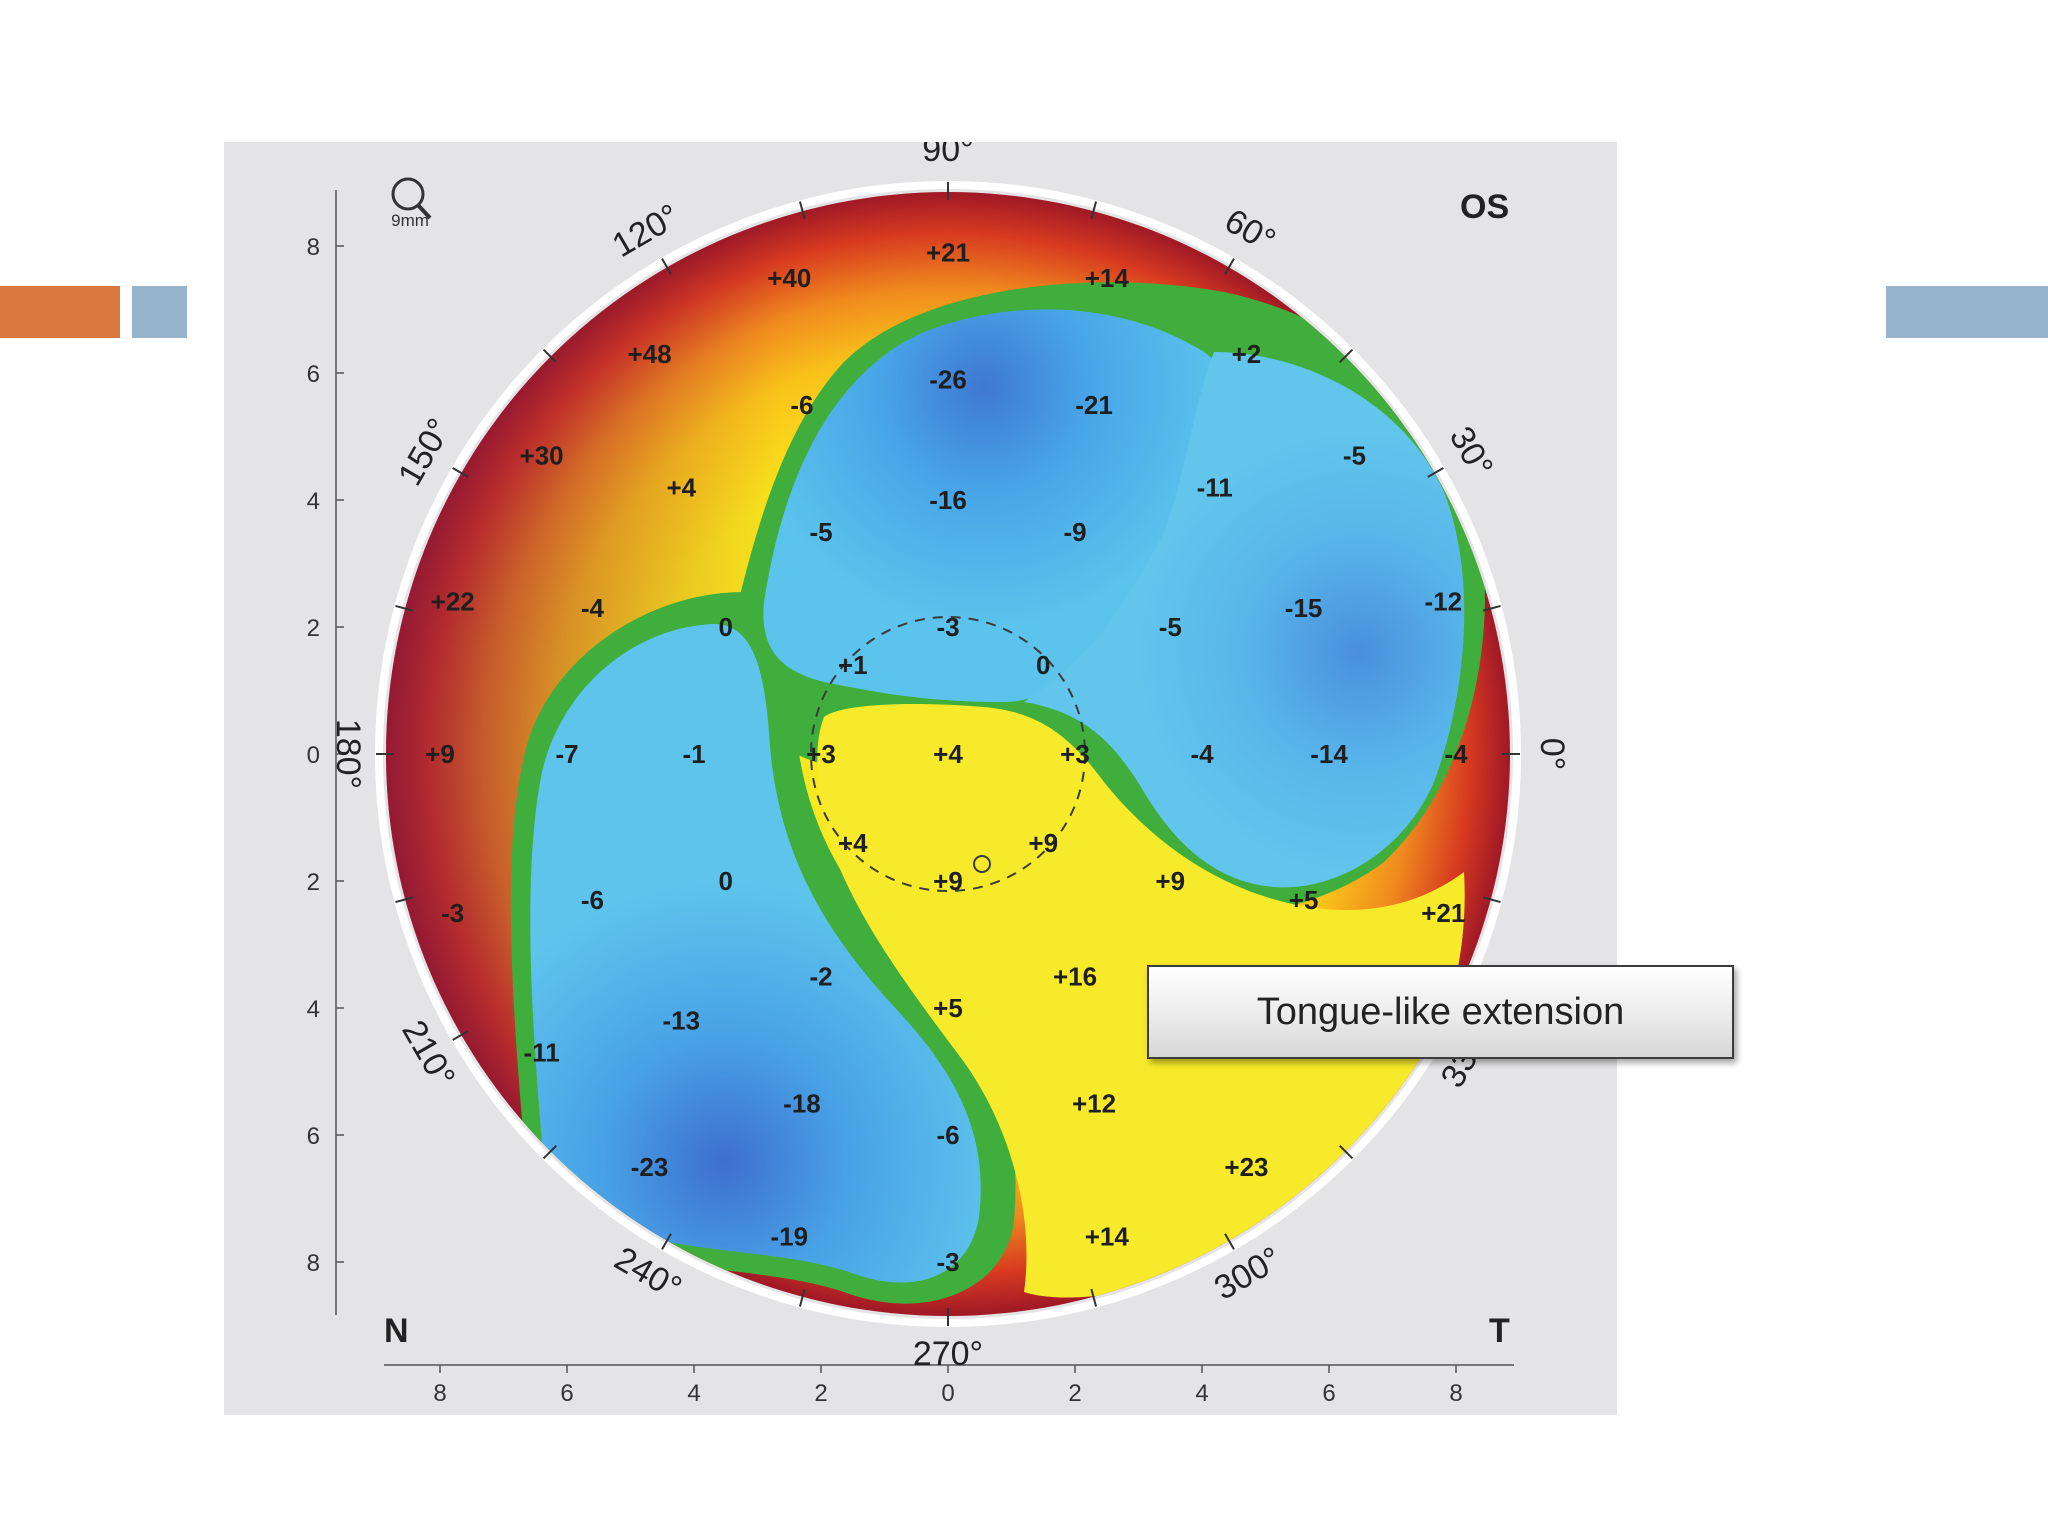 This screenshot has height=1536, width=2048. What do you see at coordinates (411, 198) in the screenshot?
I see `magnifier-icon` at bounding box center [411, 198].